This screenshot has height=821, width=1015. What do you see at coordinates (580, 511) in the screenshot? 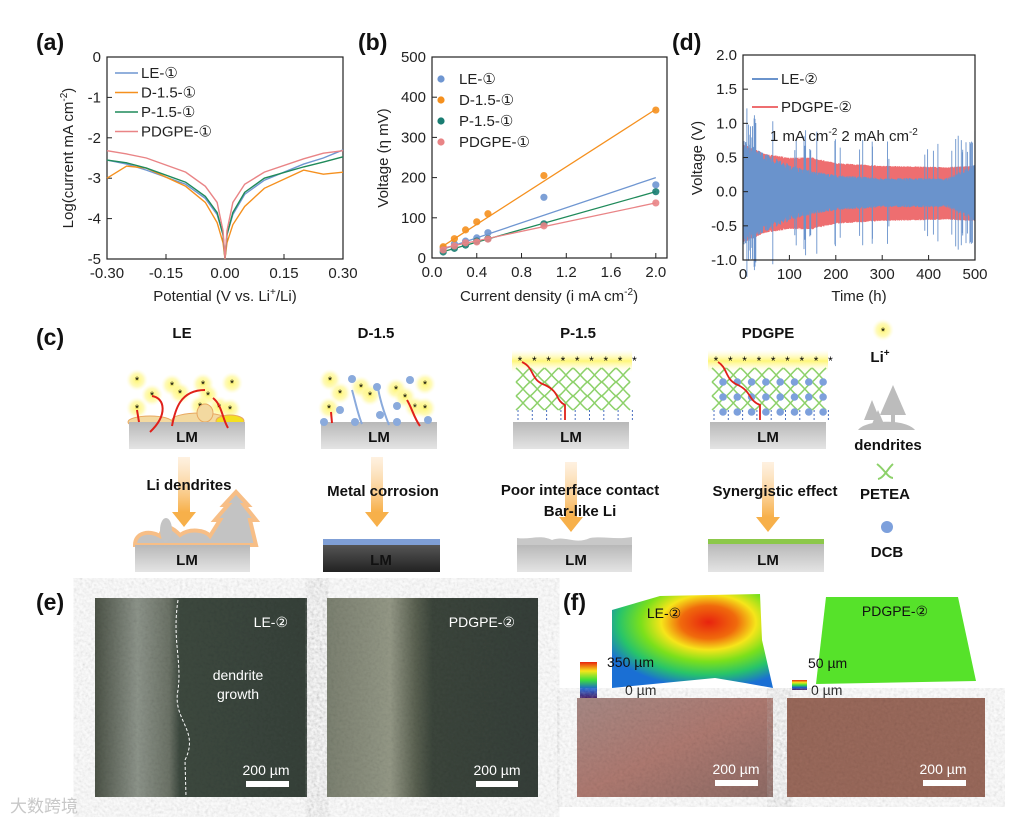
I see `caption-p15-line2: Bar-like Li` at bounding box center [580, 511].